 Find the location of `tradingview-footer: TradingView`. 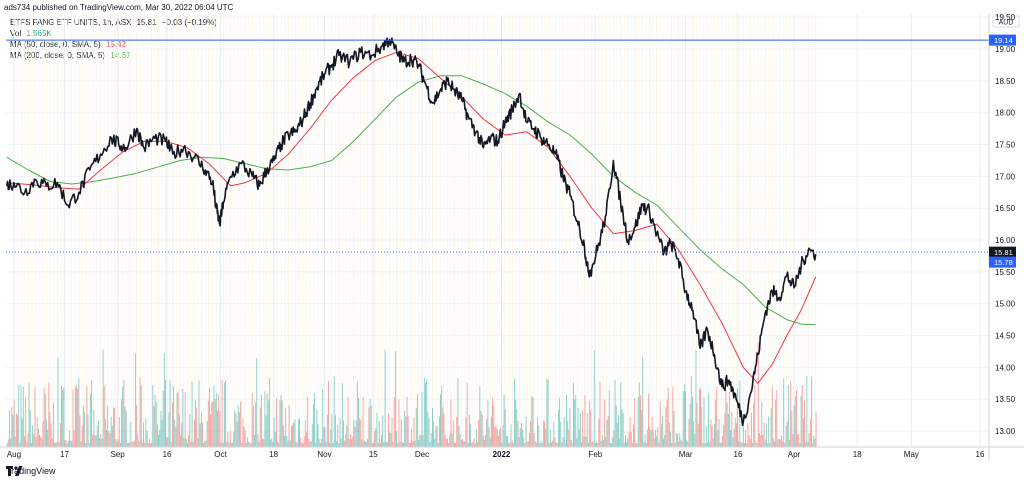

tradingview-footer: TradingView is located at coordinates (31, 471).